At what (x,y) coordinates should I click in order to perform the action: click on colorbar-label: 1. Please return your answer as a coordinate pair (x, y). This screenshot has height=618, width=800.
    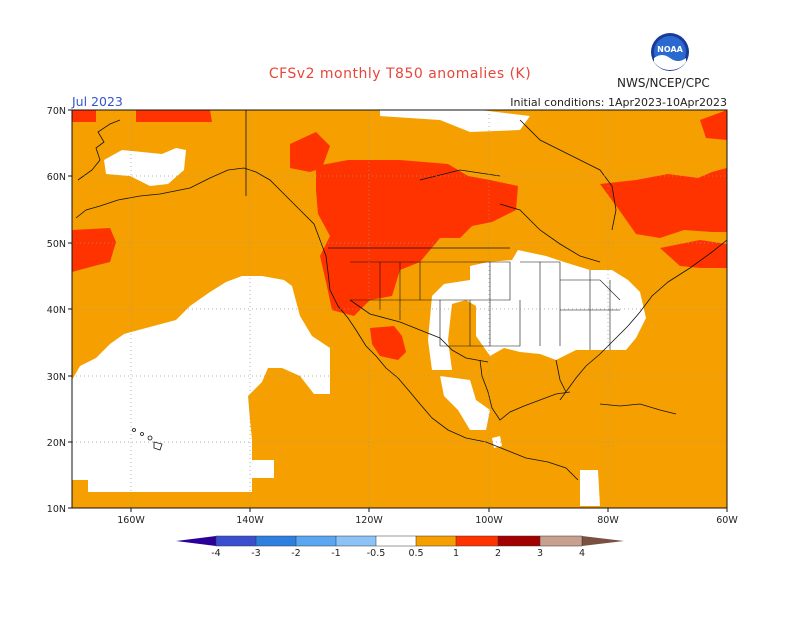
    Looking at the image, I should click on (456, 553).